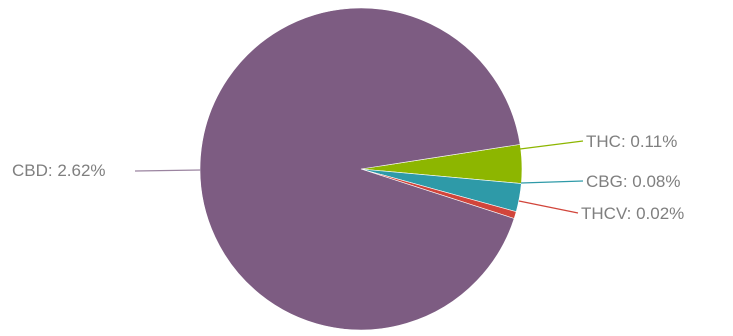  I want to click on leader-lines, so click(359, 177).